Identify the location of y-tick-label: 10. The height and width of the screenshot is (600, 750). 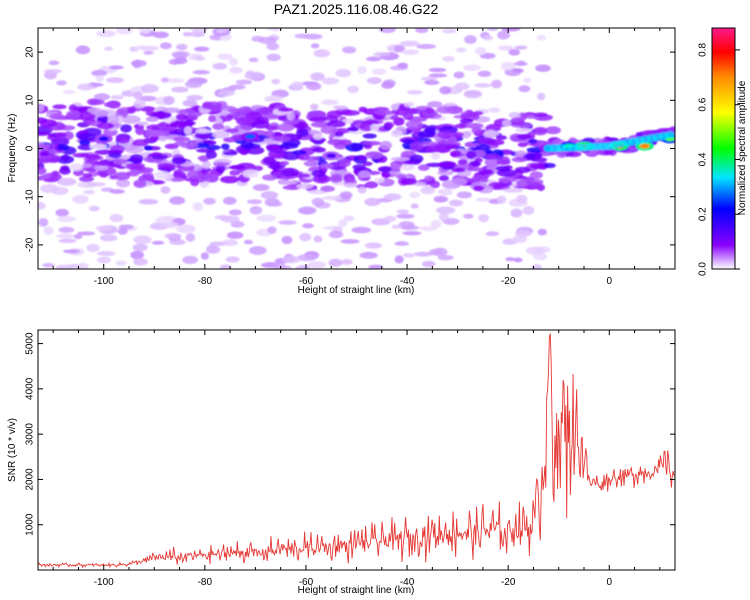
(30, 100).